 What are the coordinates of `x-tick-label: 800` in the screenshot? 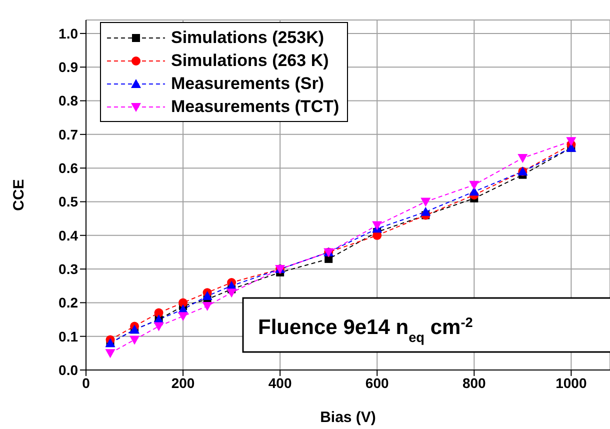 It's located at (474, 382).